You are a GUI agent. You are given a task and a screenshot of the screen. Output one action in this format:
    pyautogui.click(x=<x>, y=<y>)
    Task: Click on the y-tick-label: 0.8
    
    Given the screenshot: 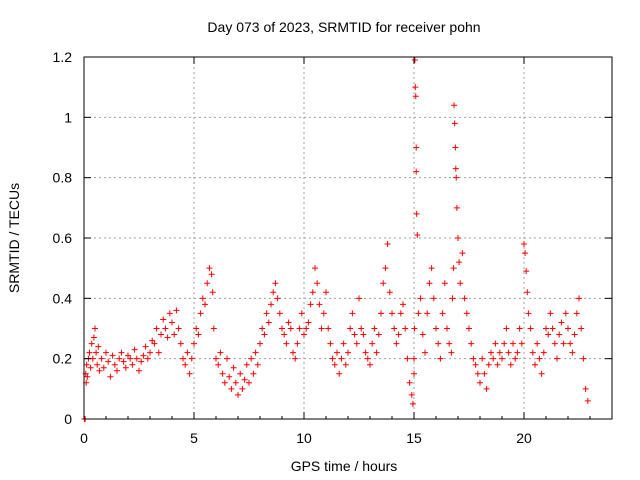 What is the action you would take?
    pyautogui.click(x=63, y=178)
    